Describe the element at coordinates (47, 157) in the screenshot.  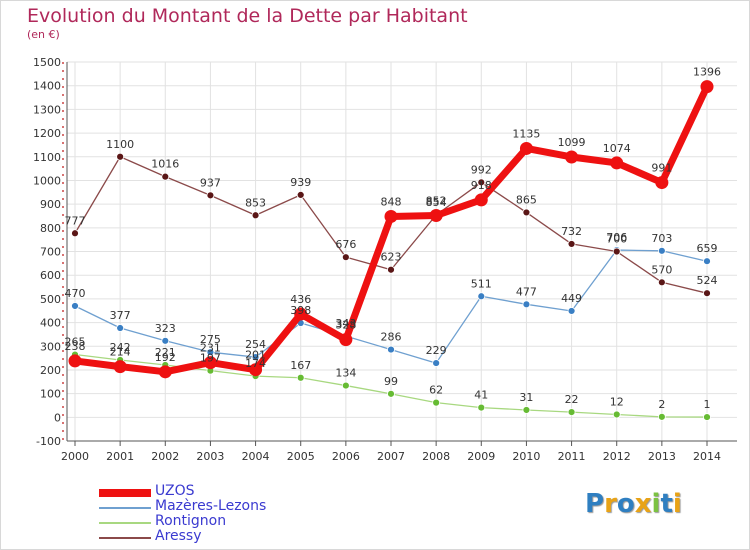
I see `y-tick-label: 1100` at that location.